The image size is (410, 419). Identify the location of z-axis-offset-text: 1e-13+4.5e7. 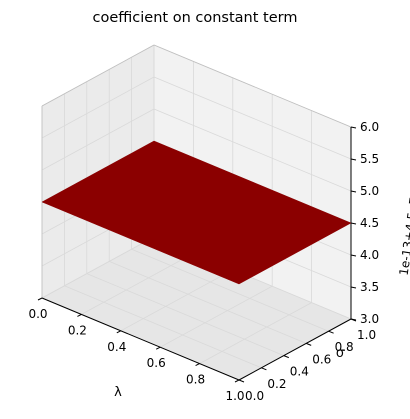
(403, 236).